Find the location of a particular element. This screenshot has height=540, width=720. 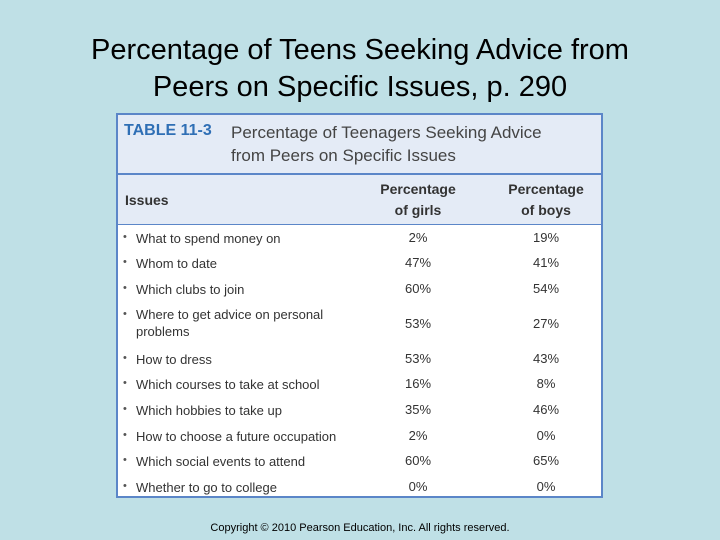

boys-cell: 19% is located at coordinates (546, 237).